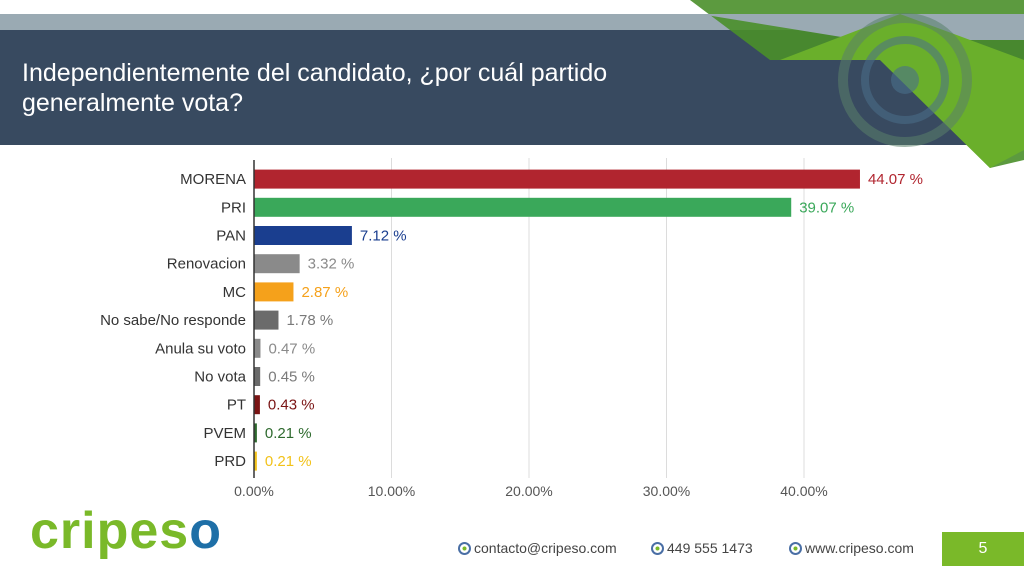 This screenshot has height=576, width=1024. What do you see at coordinates (803, 491) in the screenshot?
I see `x-tick-label: 40.00%` at bounding box center [803, 491].